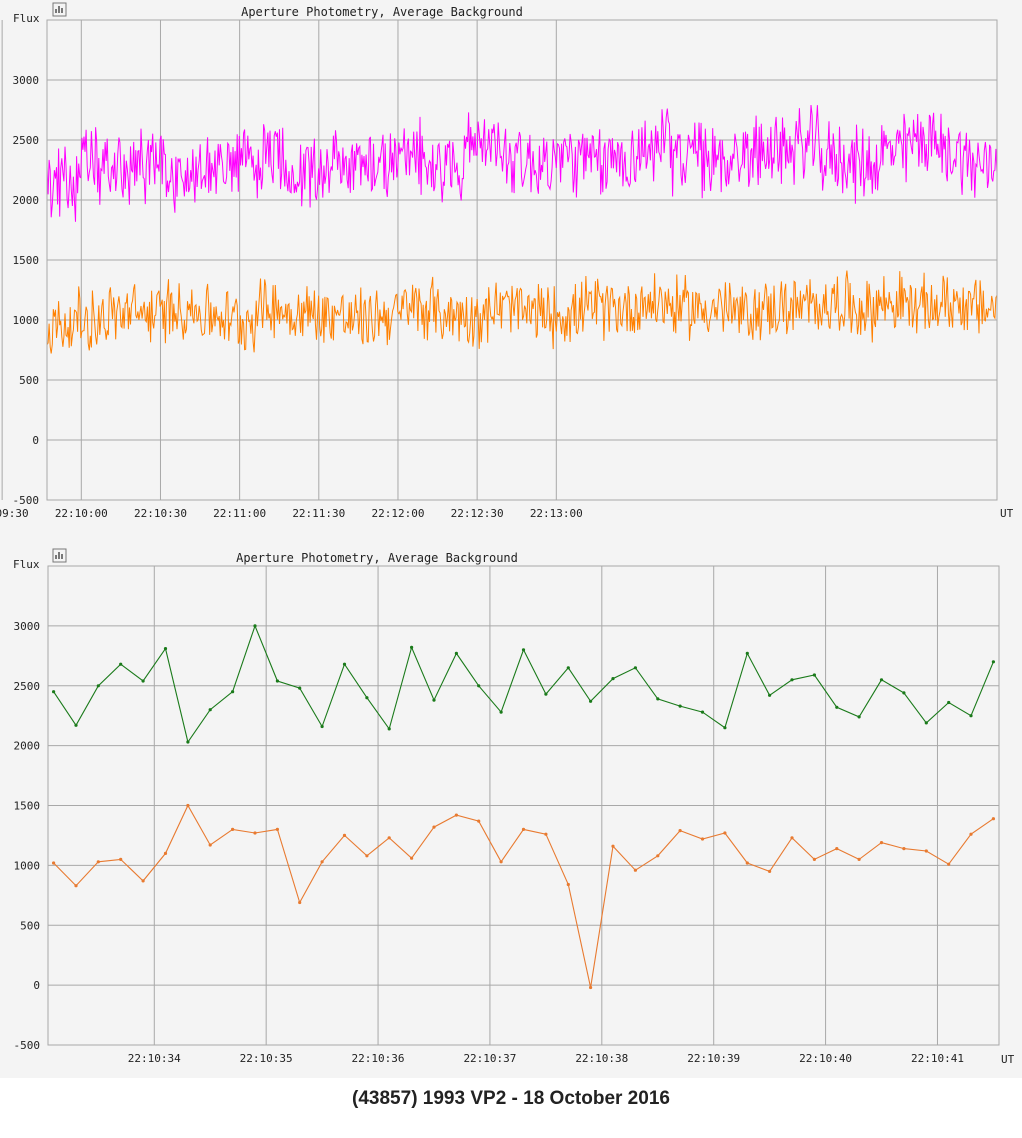  What do you see at coordinates (59, 555) in the screenshot?
I see `chart-menu-icon-glyph` at bounding box center [59, 555].